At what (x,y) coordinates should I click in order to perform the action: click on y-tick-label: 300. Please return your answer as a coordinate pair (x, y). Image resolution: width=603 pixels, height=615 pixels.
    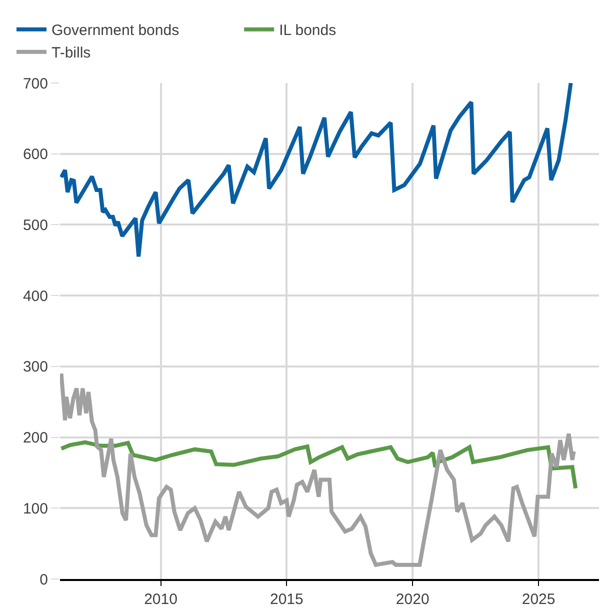
    Looking at the image, I should click on (35, 367).